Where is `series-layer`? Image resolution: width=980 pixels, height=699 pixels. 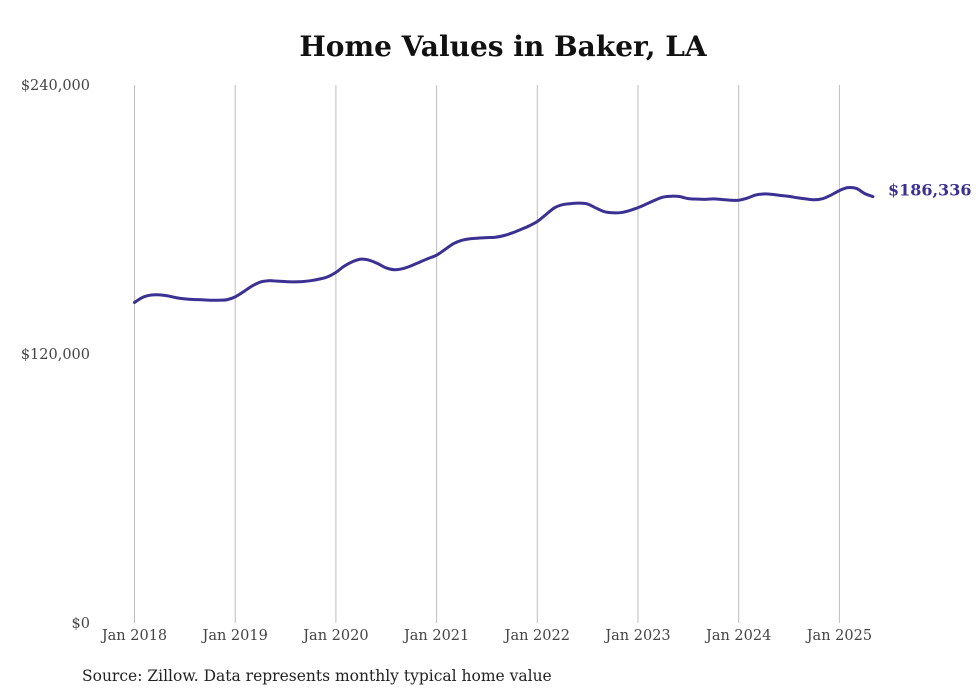 series-layer is located at coordinates (504, 244).